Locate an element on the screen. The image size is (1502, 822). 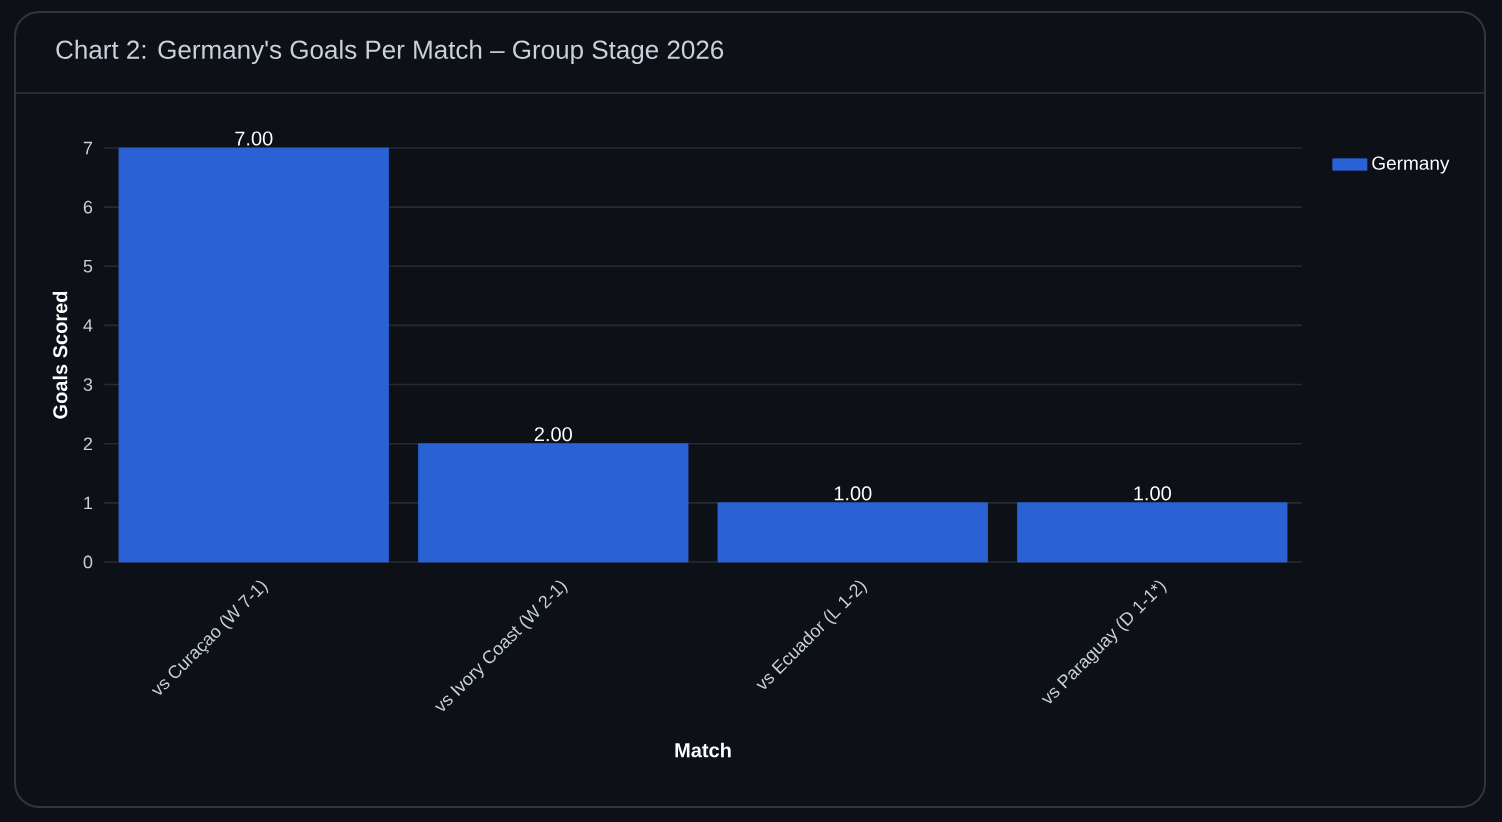
y-tick-label: 1 is located at coordinates (88, 503).